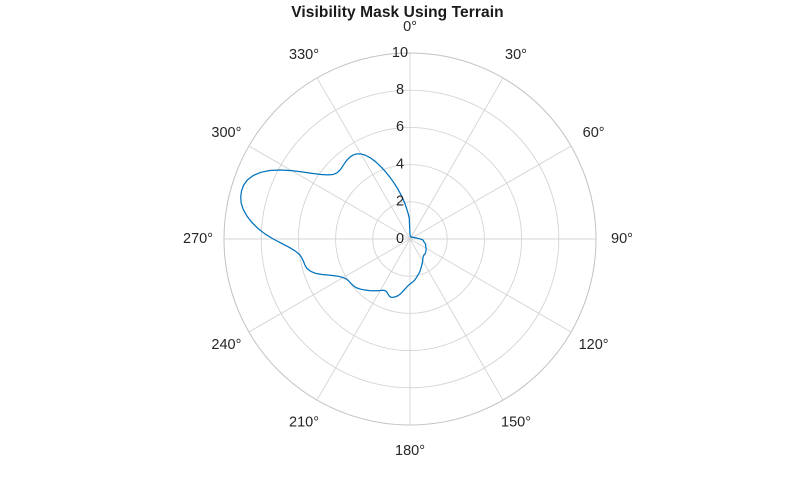 Image resolution: width=795 pixels, height=479 pixels. Describe the element at coordinates (516, 422) in the screenshot. I see `theta-label-150: 150°` at that location.